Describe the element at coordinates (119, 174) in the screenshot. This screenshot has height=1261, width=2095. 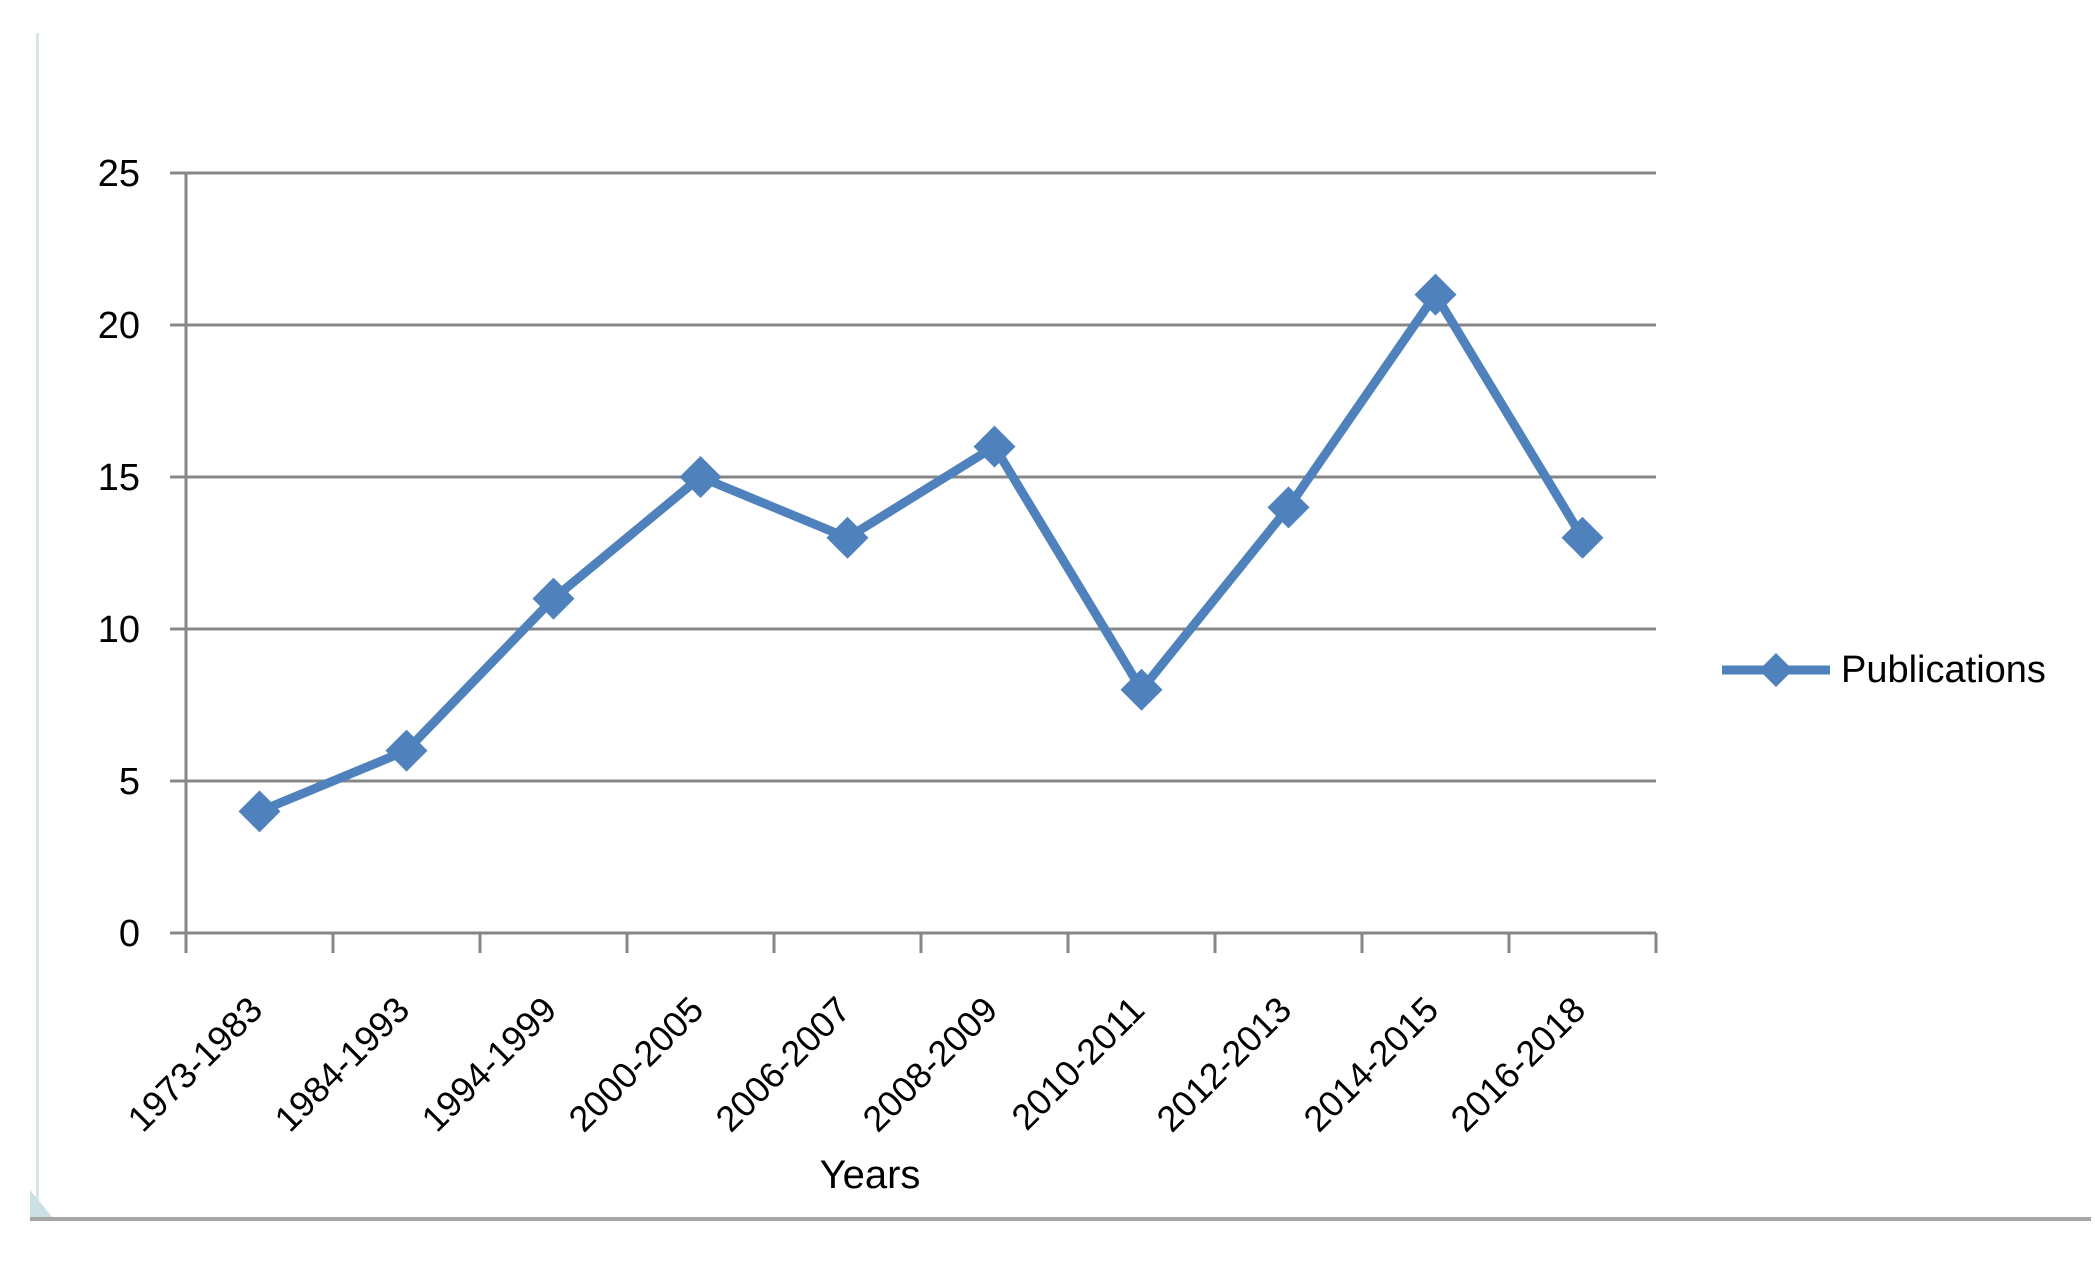
I see `y-tick-label: 25` at that location.